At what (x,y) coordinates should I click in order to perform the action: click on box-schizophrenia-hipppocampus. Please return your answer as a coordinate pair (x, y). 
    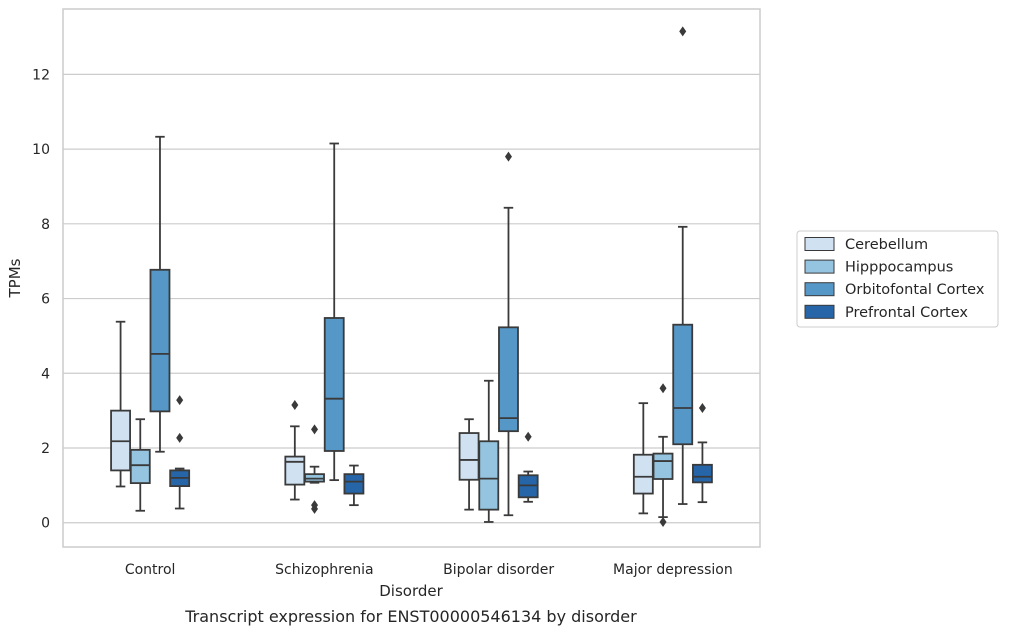
    Looking at the image, I should click on (314, 469).